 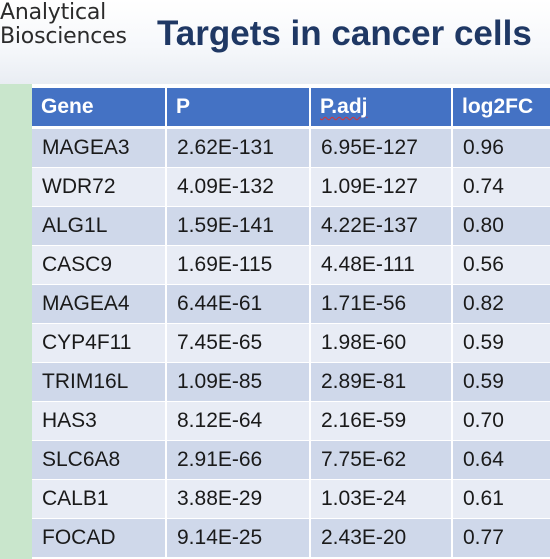 What do you see at coordinates (238, 147) in the screenshot?
I see `cell-p-value: 2.62E-131` at bounding box center [238, 147].